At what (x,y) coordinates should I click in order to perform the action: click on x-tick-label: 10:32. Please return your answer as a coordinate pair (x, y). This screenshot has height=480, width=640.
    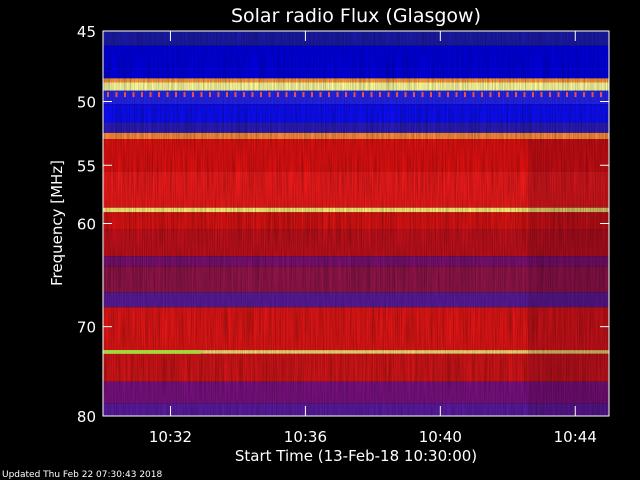
    Looking at the image, I should click on (170, 437).